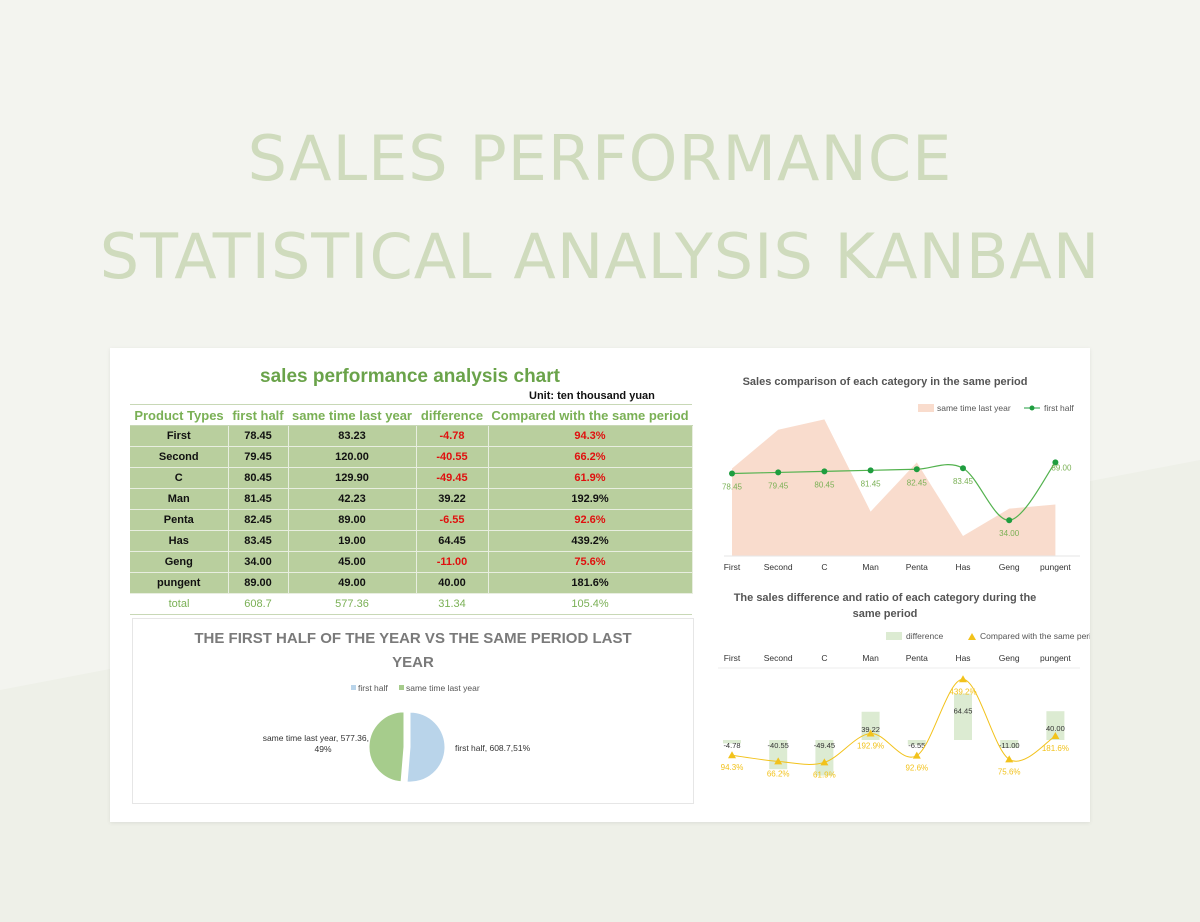  Describe the element at coordinates (600, 158) in the screenshot. I see `hero-title-line-1: SALES PERFORMANCE` at that location.